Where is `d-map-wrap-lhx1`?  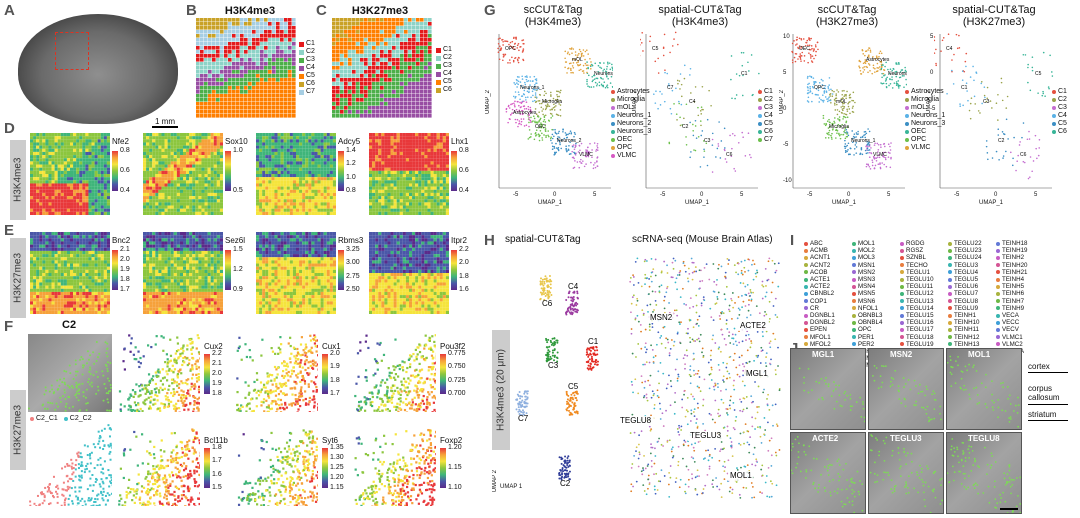
d-map-wrap-lhx1 is located at coordinates (409, 174).